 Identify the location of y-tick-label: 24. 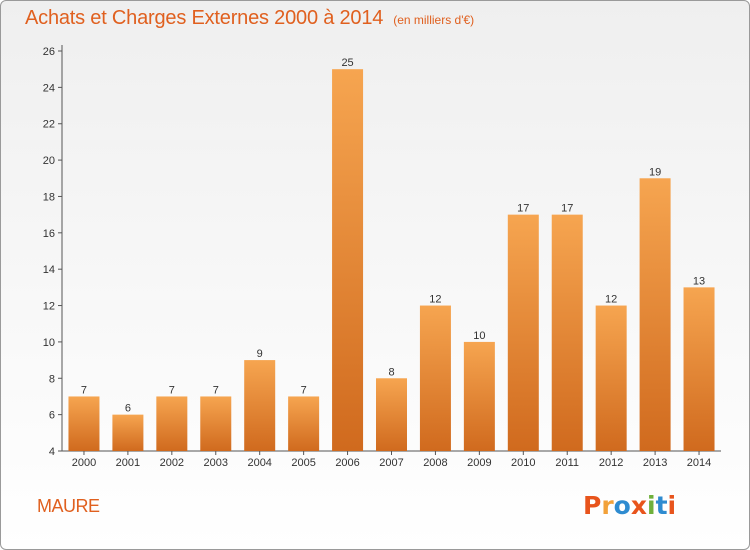
(49, 88).